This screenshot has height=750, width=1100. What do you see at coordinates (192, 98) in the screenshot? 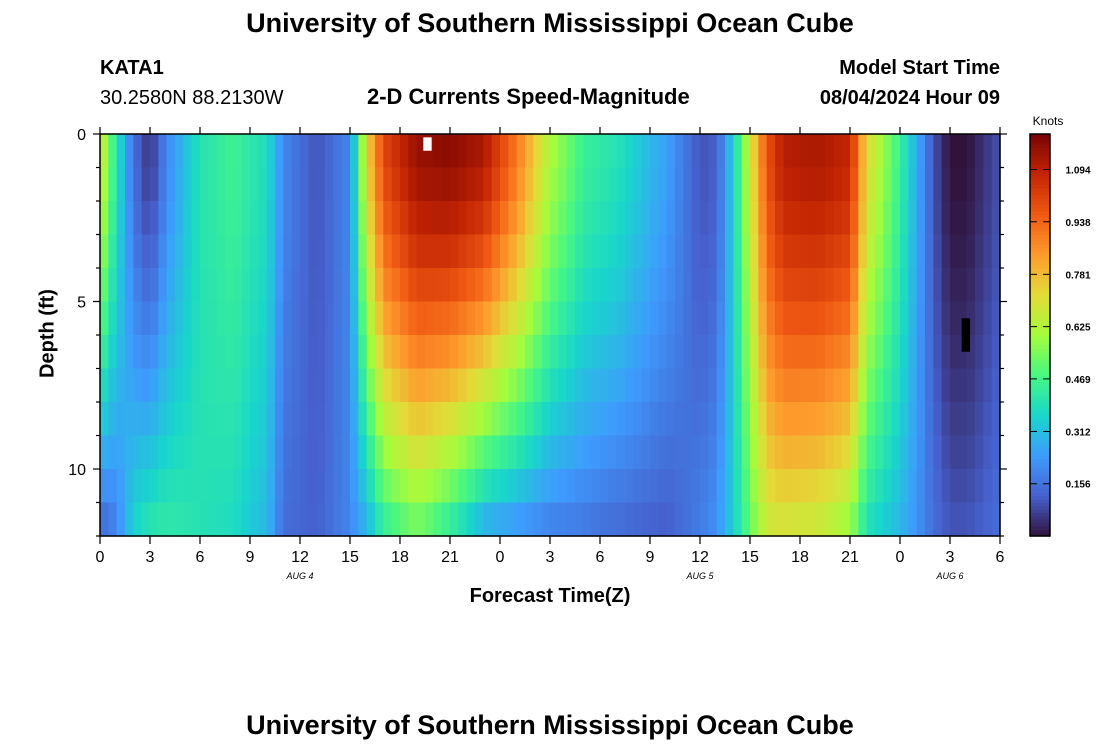
I see `station-coordinates: 30.2580N 88.2130W` at bounding box center [192, 98].